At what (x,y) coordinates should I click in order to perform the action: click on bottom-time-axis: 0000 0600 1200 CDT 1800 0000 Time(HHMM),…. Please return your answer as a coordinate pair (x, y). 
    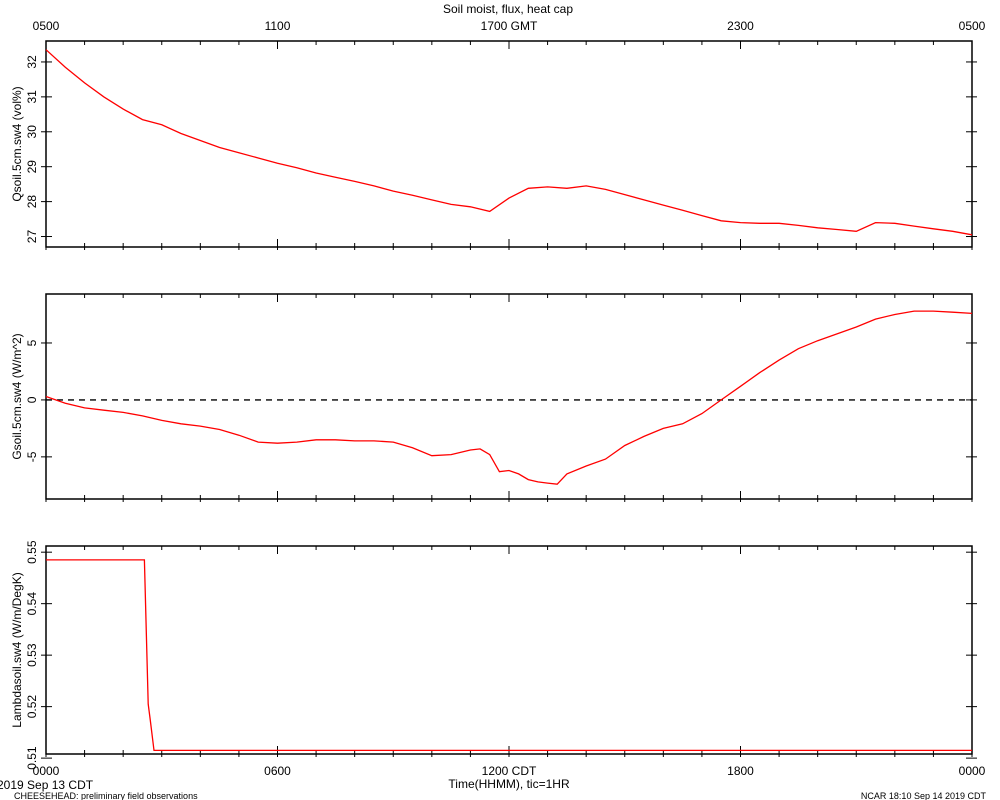
    Looking at the image, I should click on (509, 777).